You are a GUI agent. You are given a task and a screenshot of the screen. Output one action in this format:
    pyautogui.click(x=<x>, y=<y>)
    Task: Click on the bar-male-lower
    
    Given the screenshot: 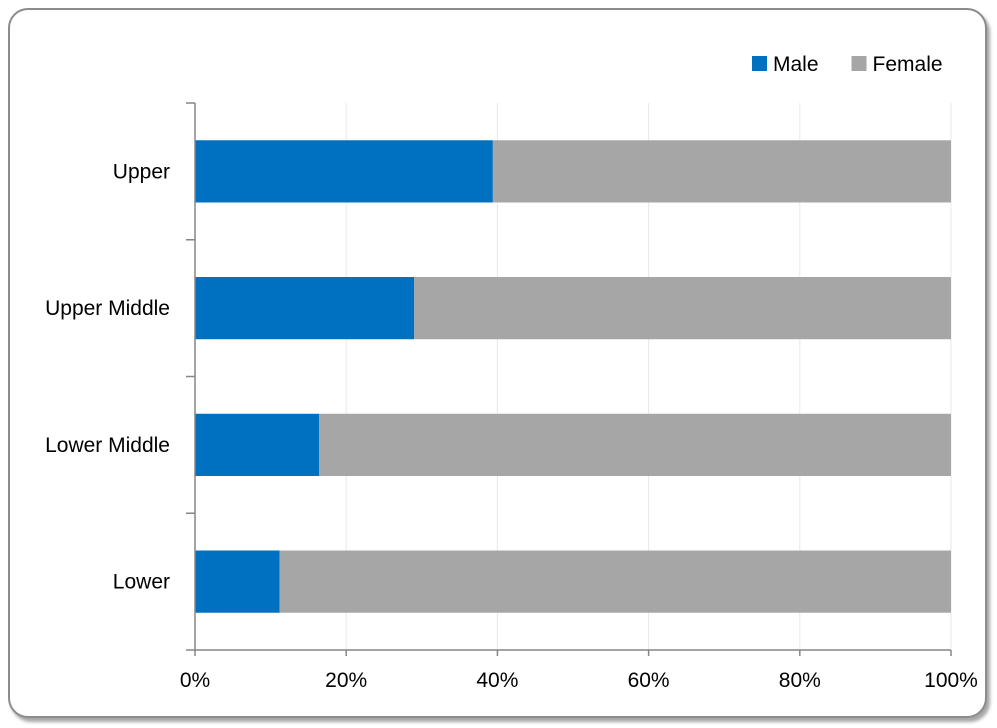 What is the action you would take?
    pyautogui.click(x=237, y=581)
    